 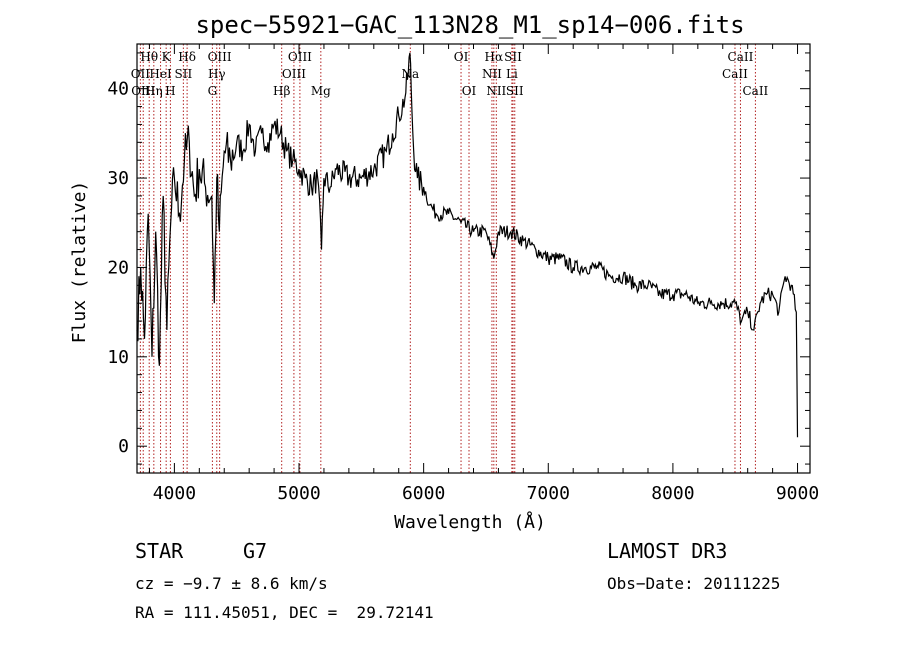 I want to click on line-label: OII, so click(x=141, y=74).